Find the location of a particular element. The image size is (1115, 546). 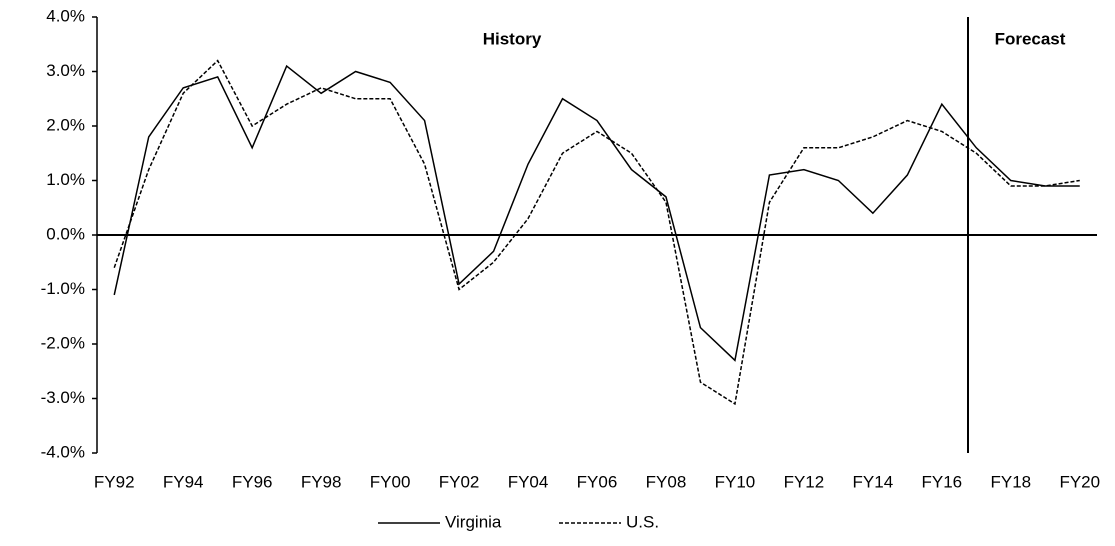

annotation-history: History is located at coordinates (512, 38).